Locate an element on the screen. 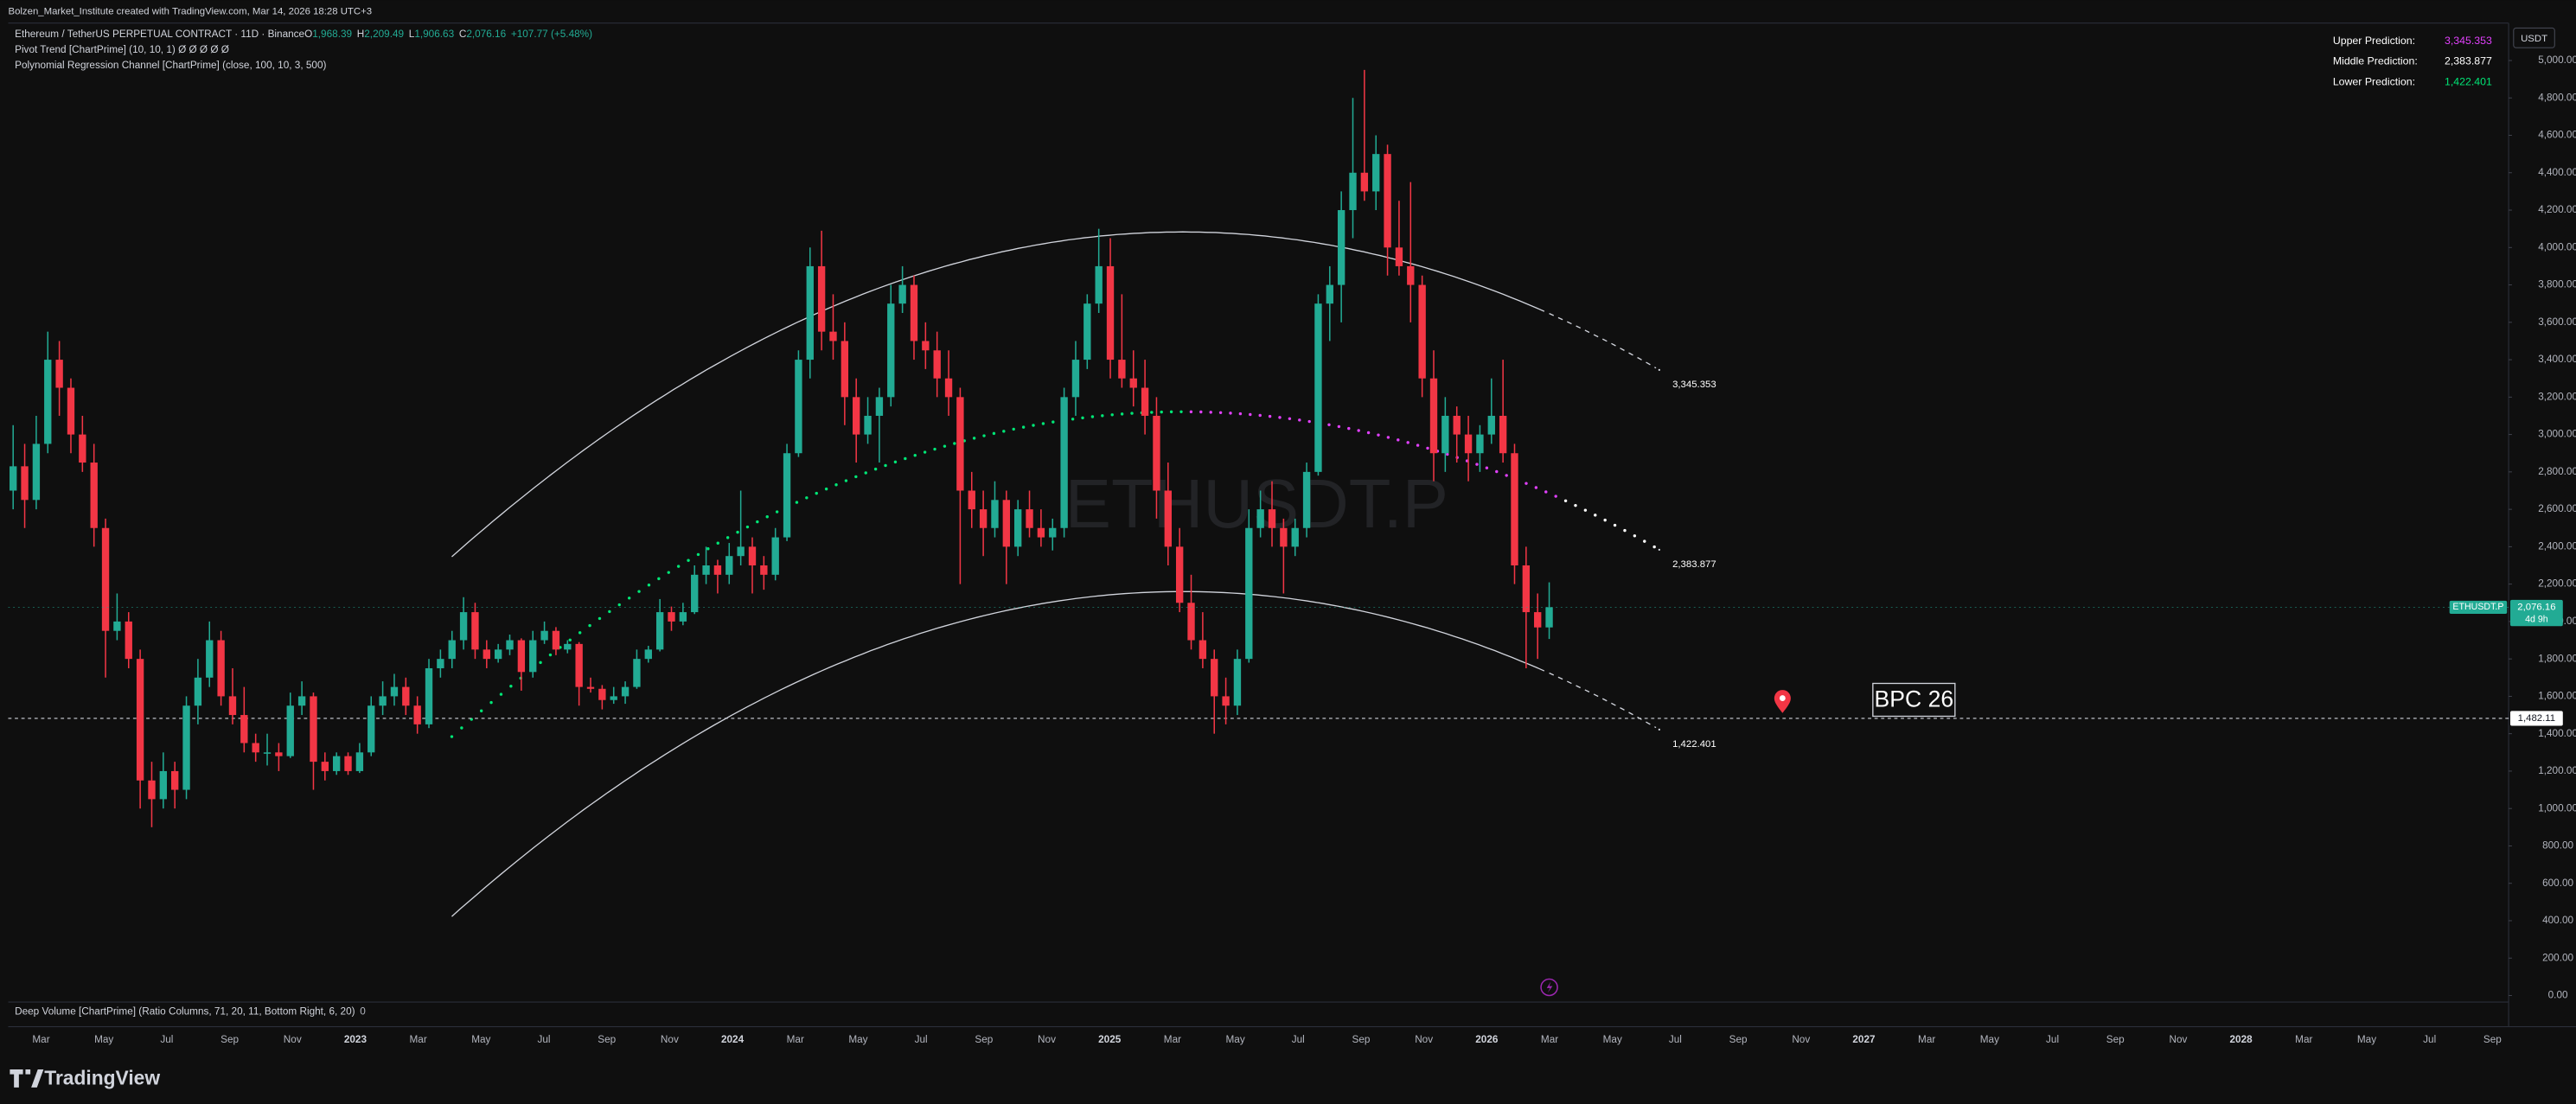  x-tick-label: Nov is located at coordinates (1047, 1039).